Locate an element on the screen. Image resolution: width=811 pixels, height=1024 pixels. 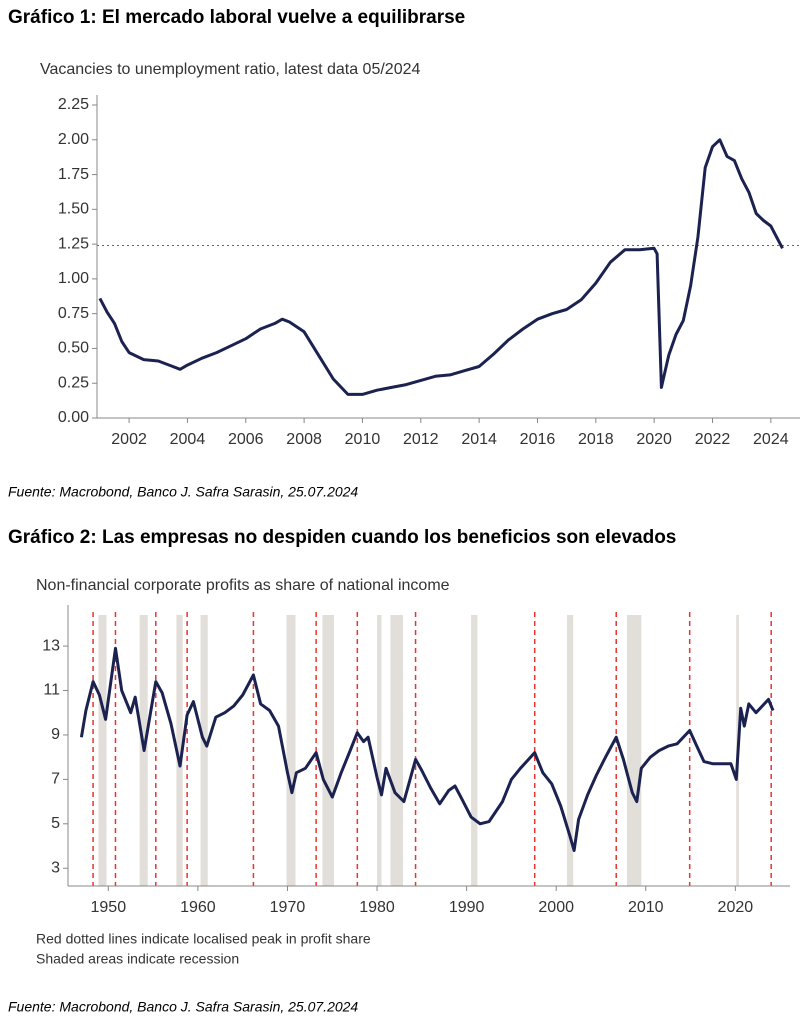
y-tick-label: 2.25 is located at coordinates (73, 104).